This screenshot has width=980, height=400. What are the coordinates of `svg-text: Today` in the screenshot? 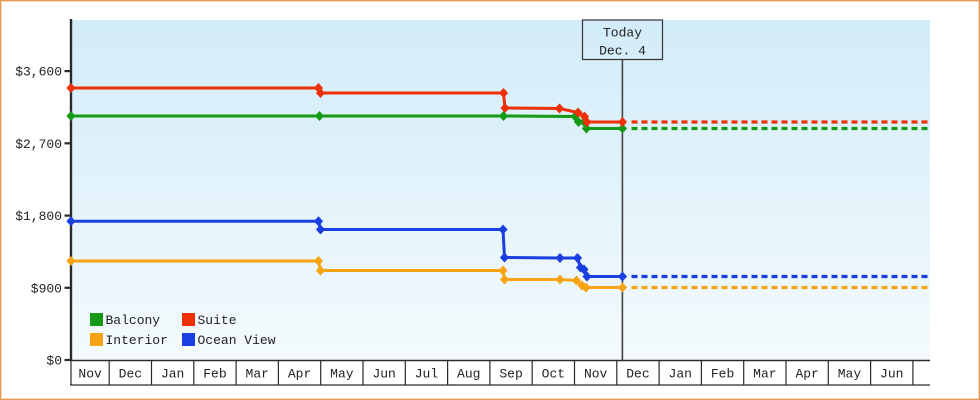 It's located at (622, 33).